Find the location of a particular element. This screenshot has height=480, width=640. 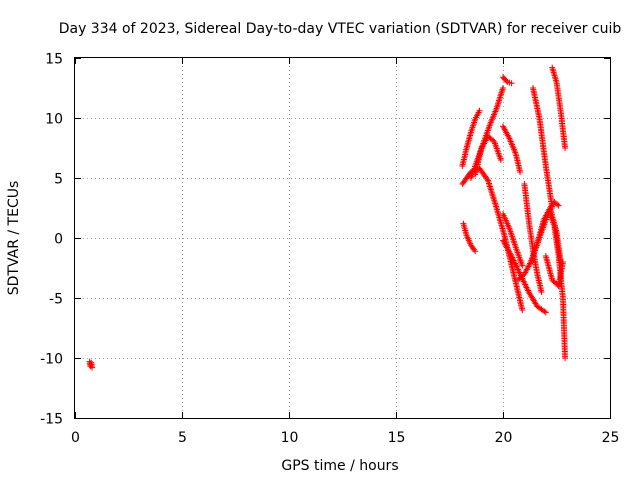

x-axis-label: GPS time / hours is located at coordinates (339, 466).